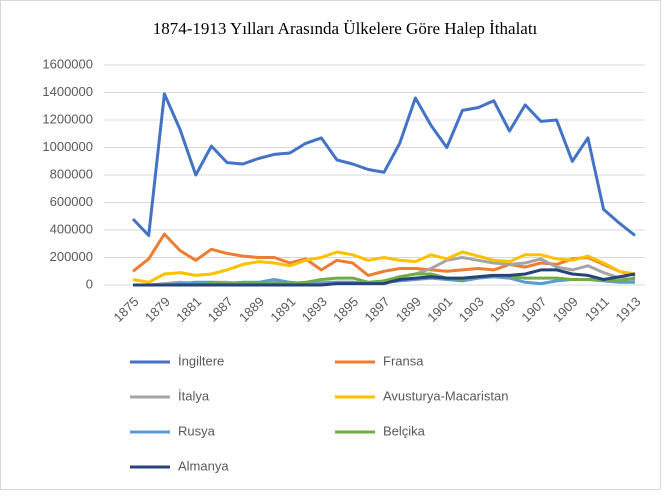 Image resolution: width=662 pixels, height=496 pixels. I want to click on y-tick-label: 1600000, so click(67, 63).